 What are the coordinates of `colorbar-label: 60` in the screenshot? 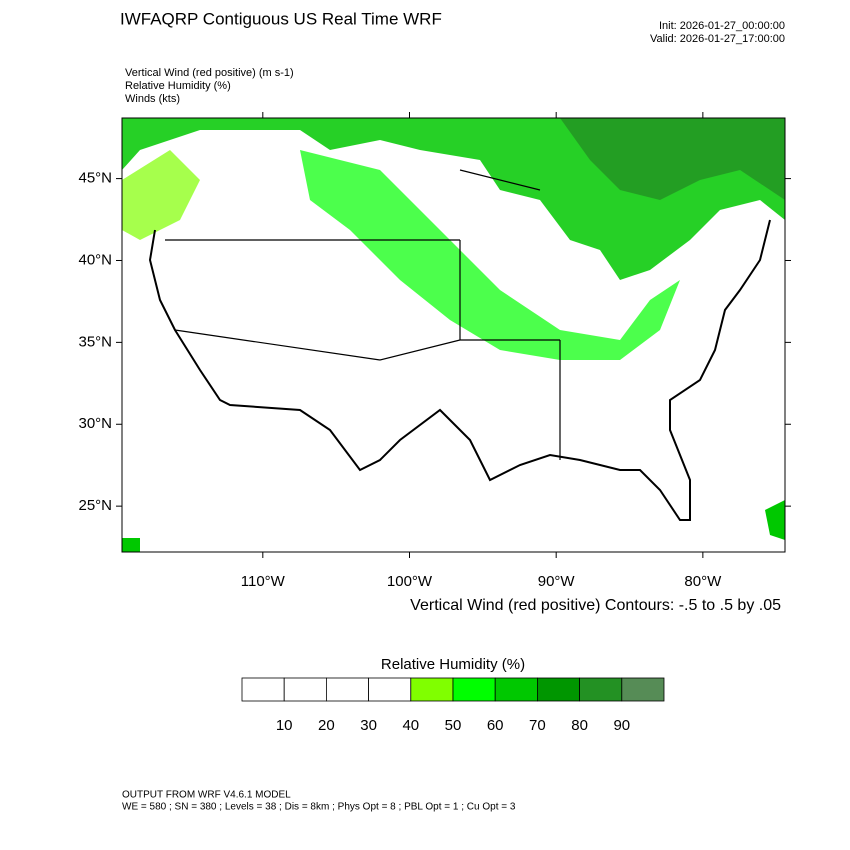 It's located at (495, 725).